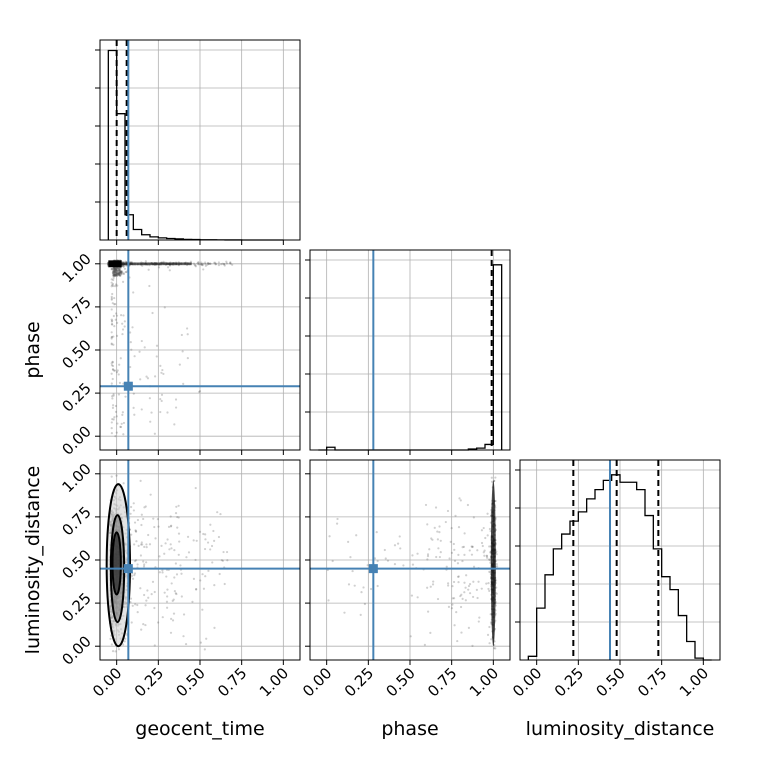 The height and width of the screenshot is (760, 760). I want to click on scatter-phase-geocent-group: 0.00 0.25 0.50 0.75 1.00, so click(179, 354).